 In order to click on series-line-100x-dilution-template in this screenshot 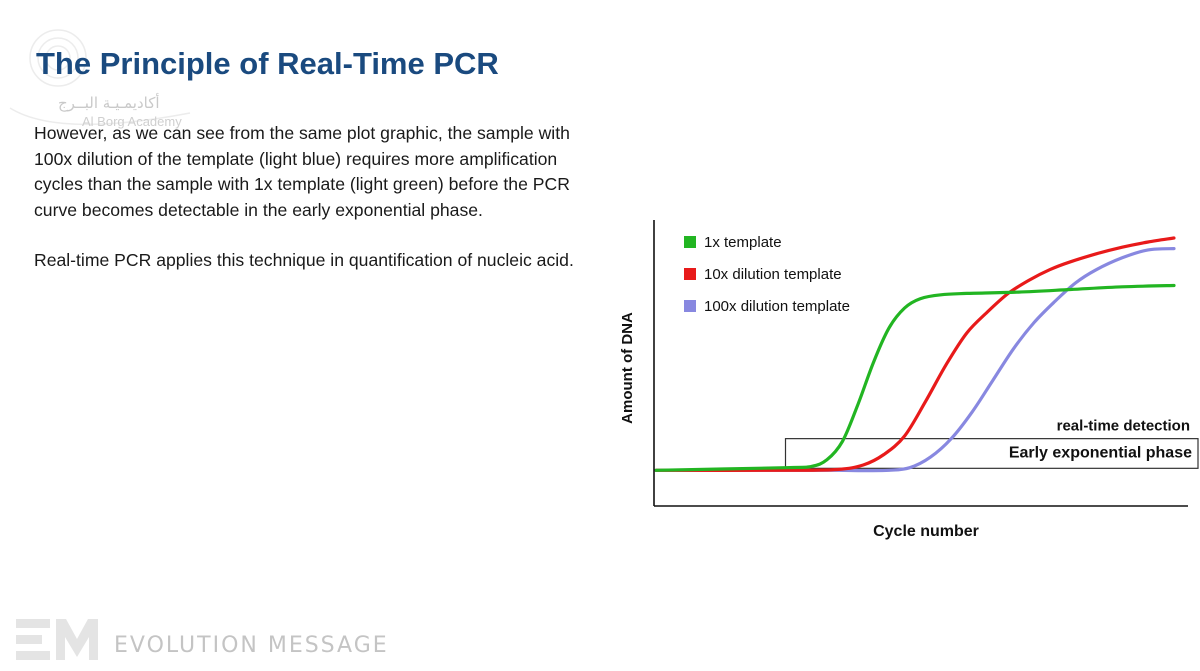, I will do `click(915, 360)`.